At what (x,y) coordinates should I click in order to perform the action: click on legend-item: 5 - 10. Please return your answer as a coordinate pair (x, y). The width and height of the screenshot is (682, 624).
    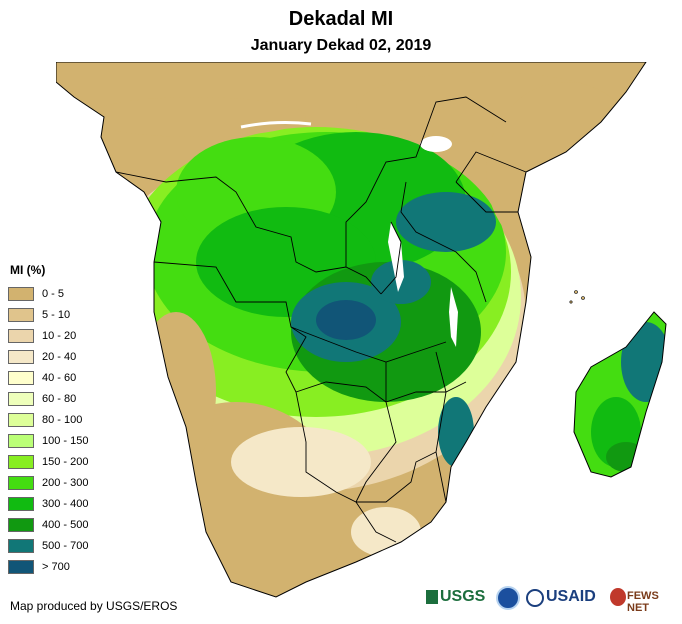
    Looking at the image, I should click on (68, 314).